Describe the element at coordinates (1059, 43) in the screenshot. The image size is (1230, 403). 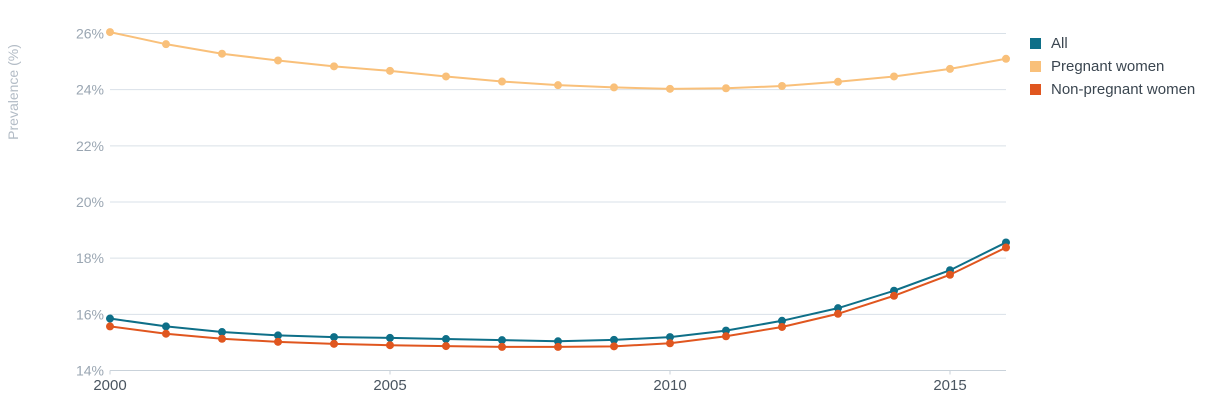
I see `legend-label: All` at that location.